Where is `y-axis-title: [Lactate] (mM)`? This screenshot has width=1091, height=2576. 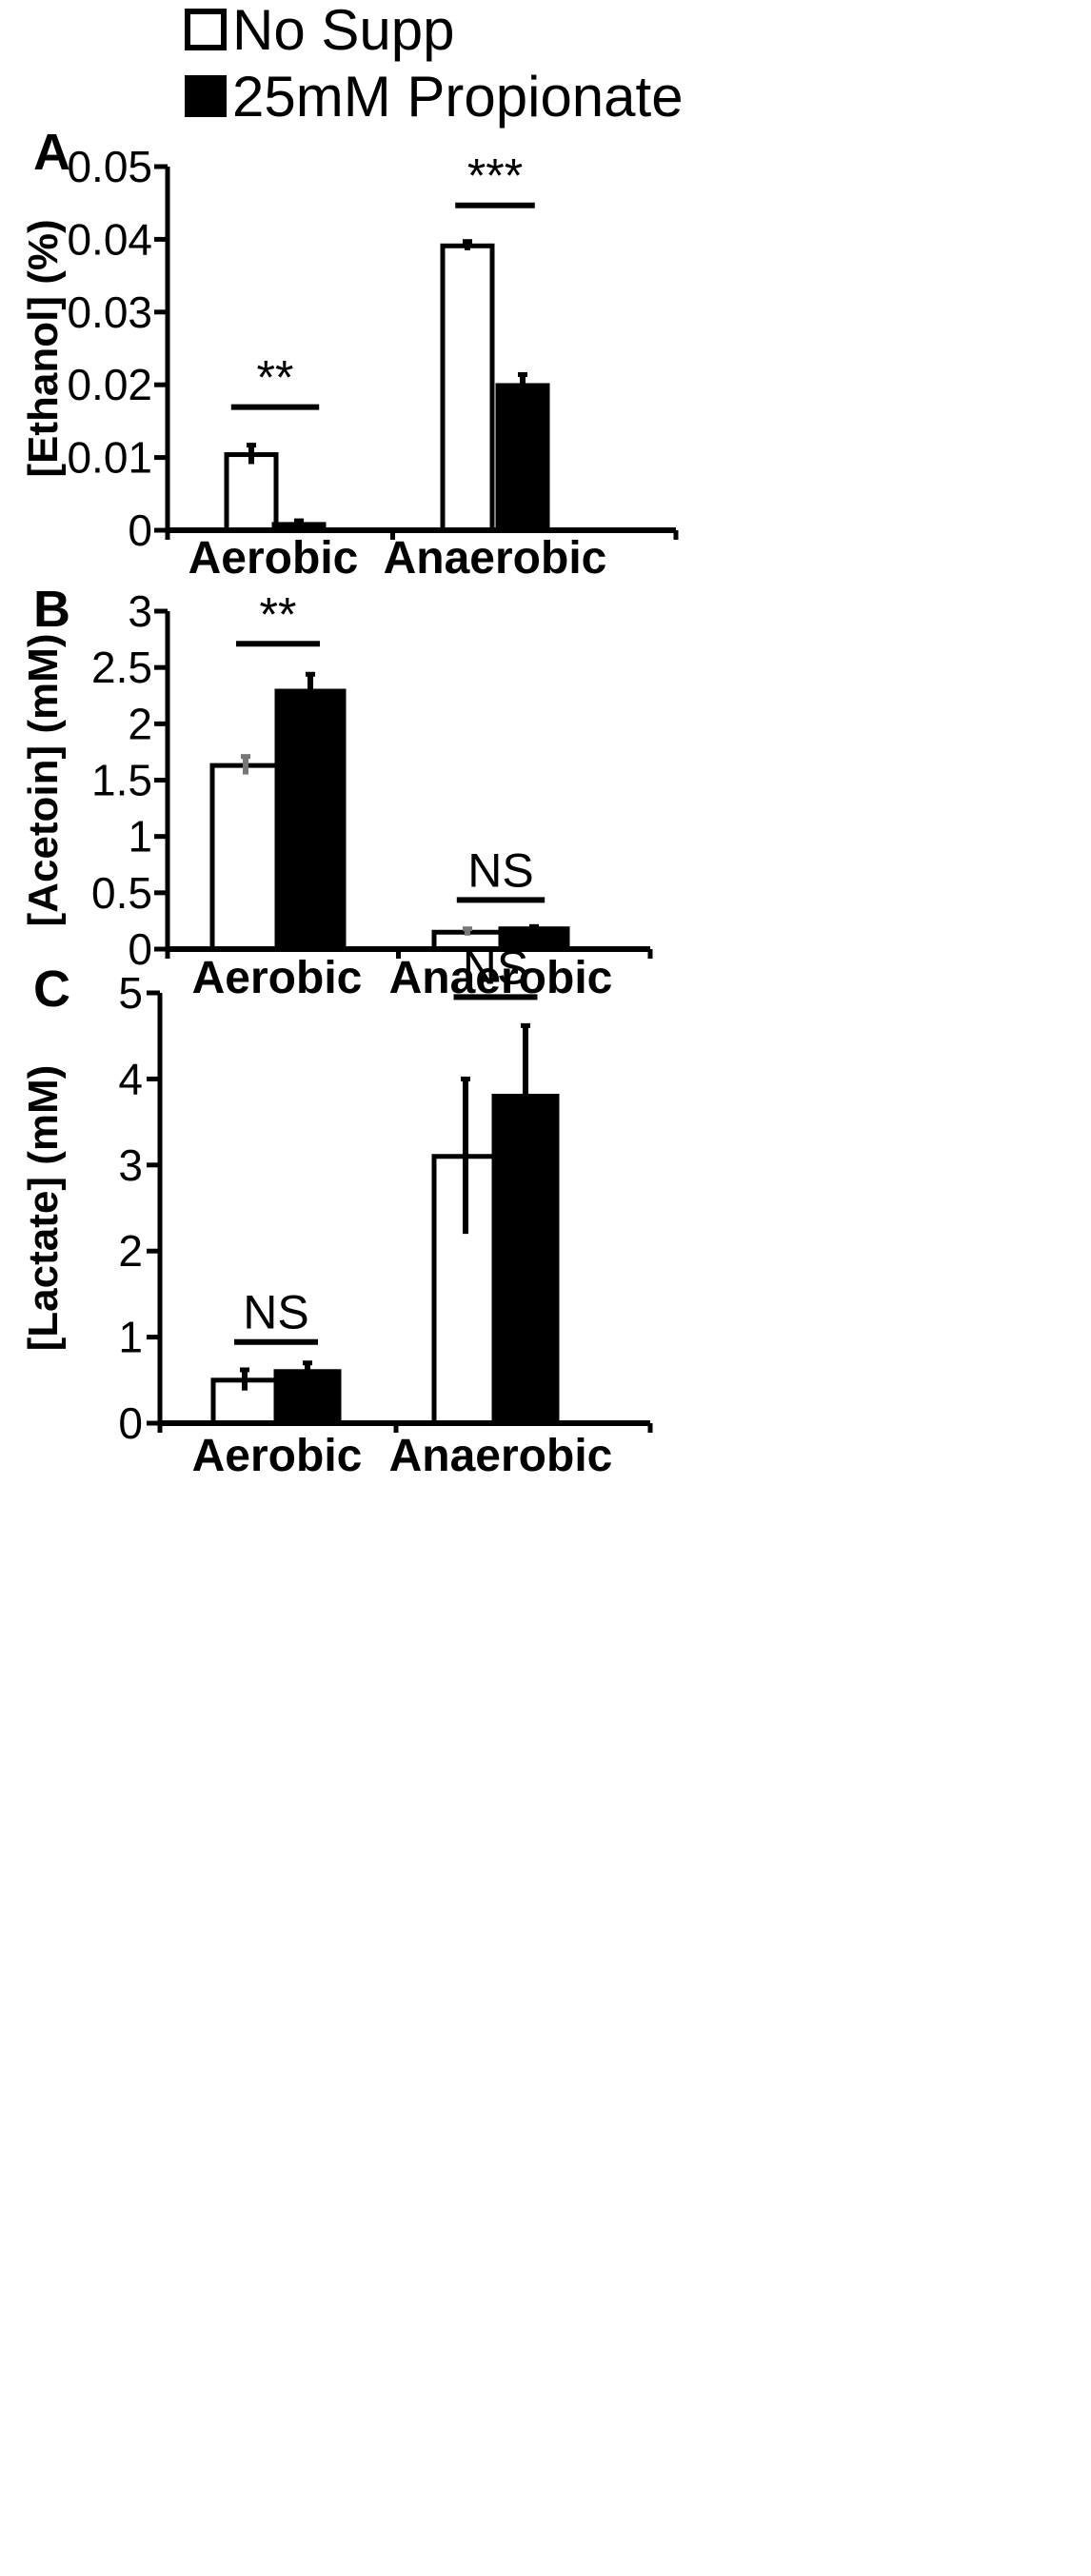
y-axis-title: [Lactate] (mM) is located at coordinates (44, 1208).